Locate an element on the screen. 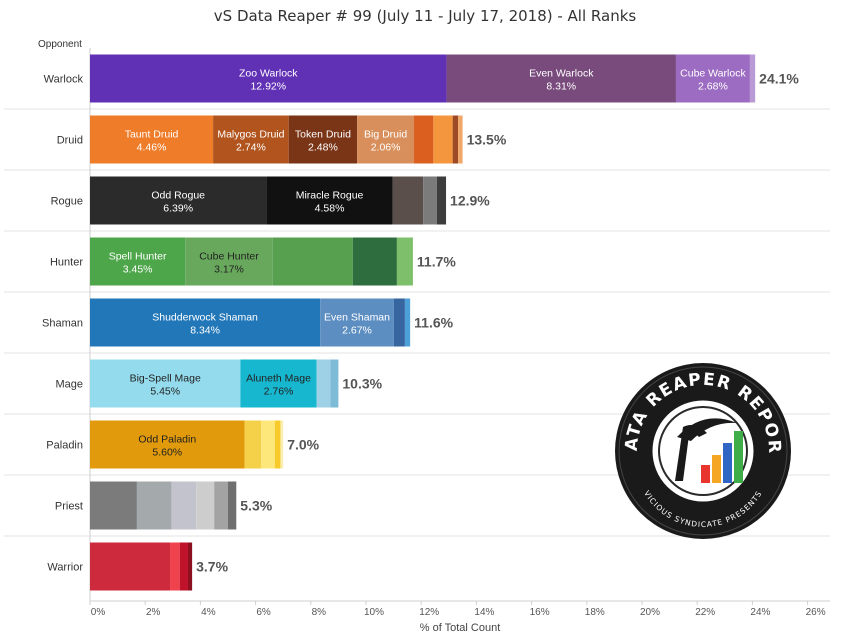 This screenshot has height=639, width=850. segment-name-label: Shudderwock Shaman is located at coordinates (205, 318).